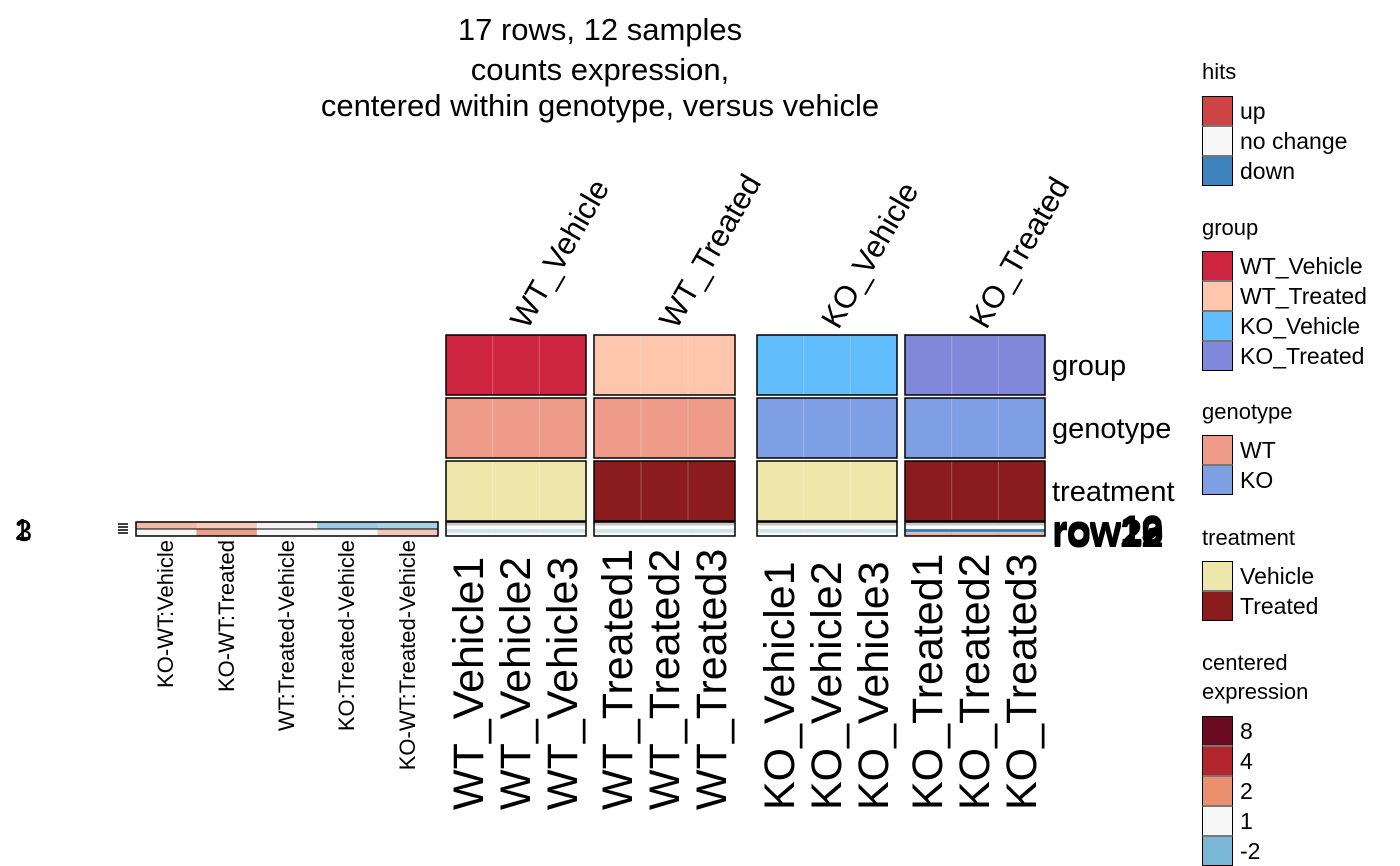 This screenshot has width=1400, height=866. I want to click on sample-label: WT_Treated2, so click(664, 679).